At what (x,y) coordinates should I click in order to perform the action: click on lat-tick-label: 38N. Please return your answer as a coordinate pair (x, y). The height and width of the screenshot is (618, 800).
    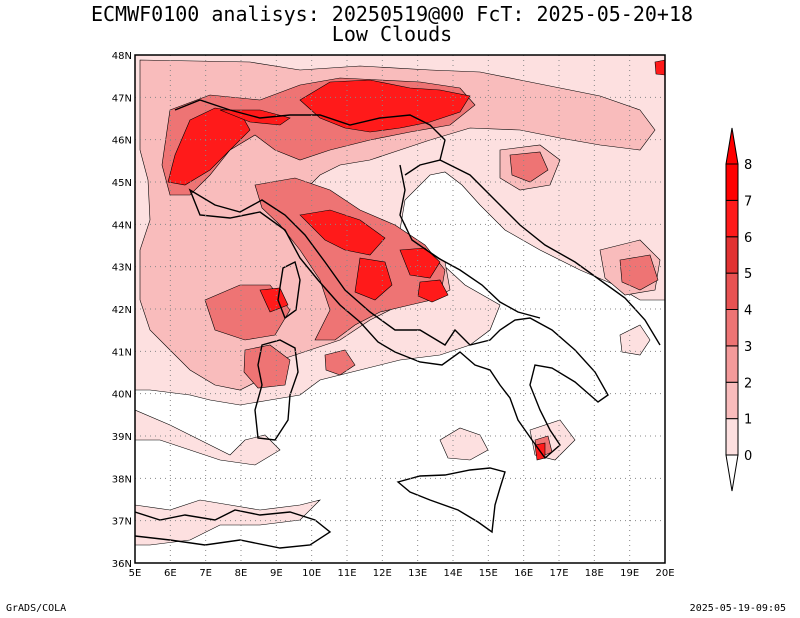
    Looking at the image, I should click on (122, 479).